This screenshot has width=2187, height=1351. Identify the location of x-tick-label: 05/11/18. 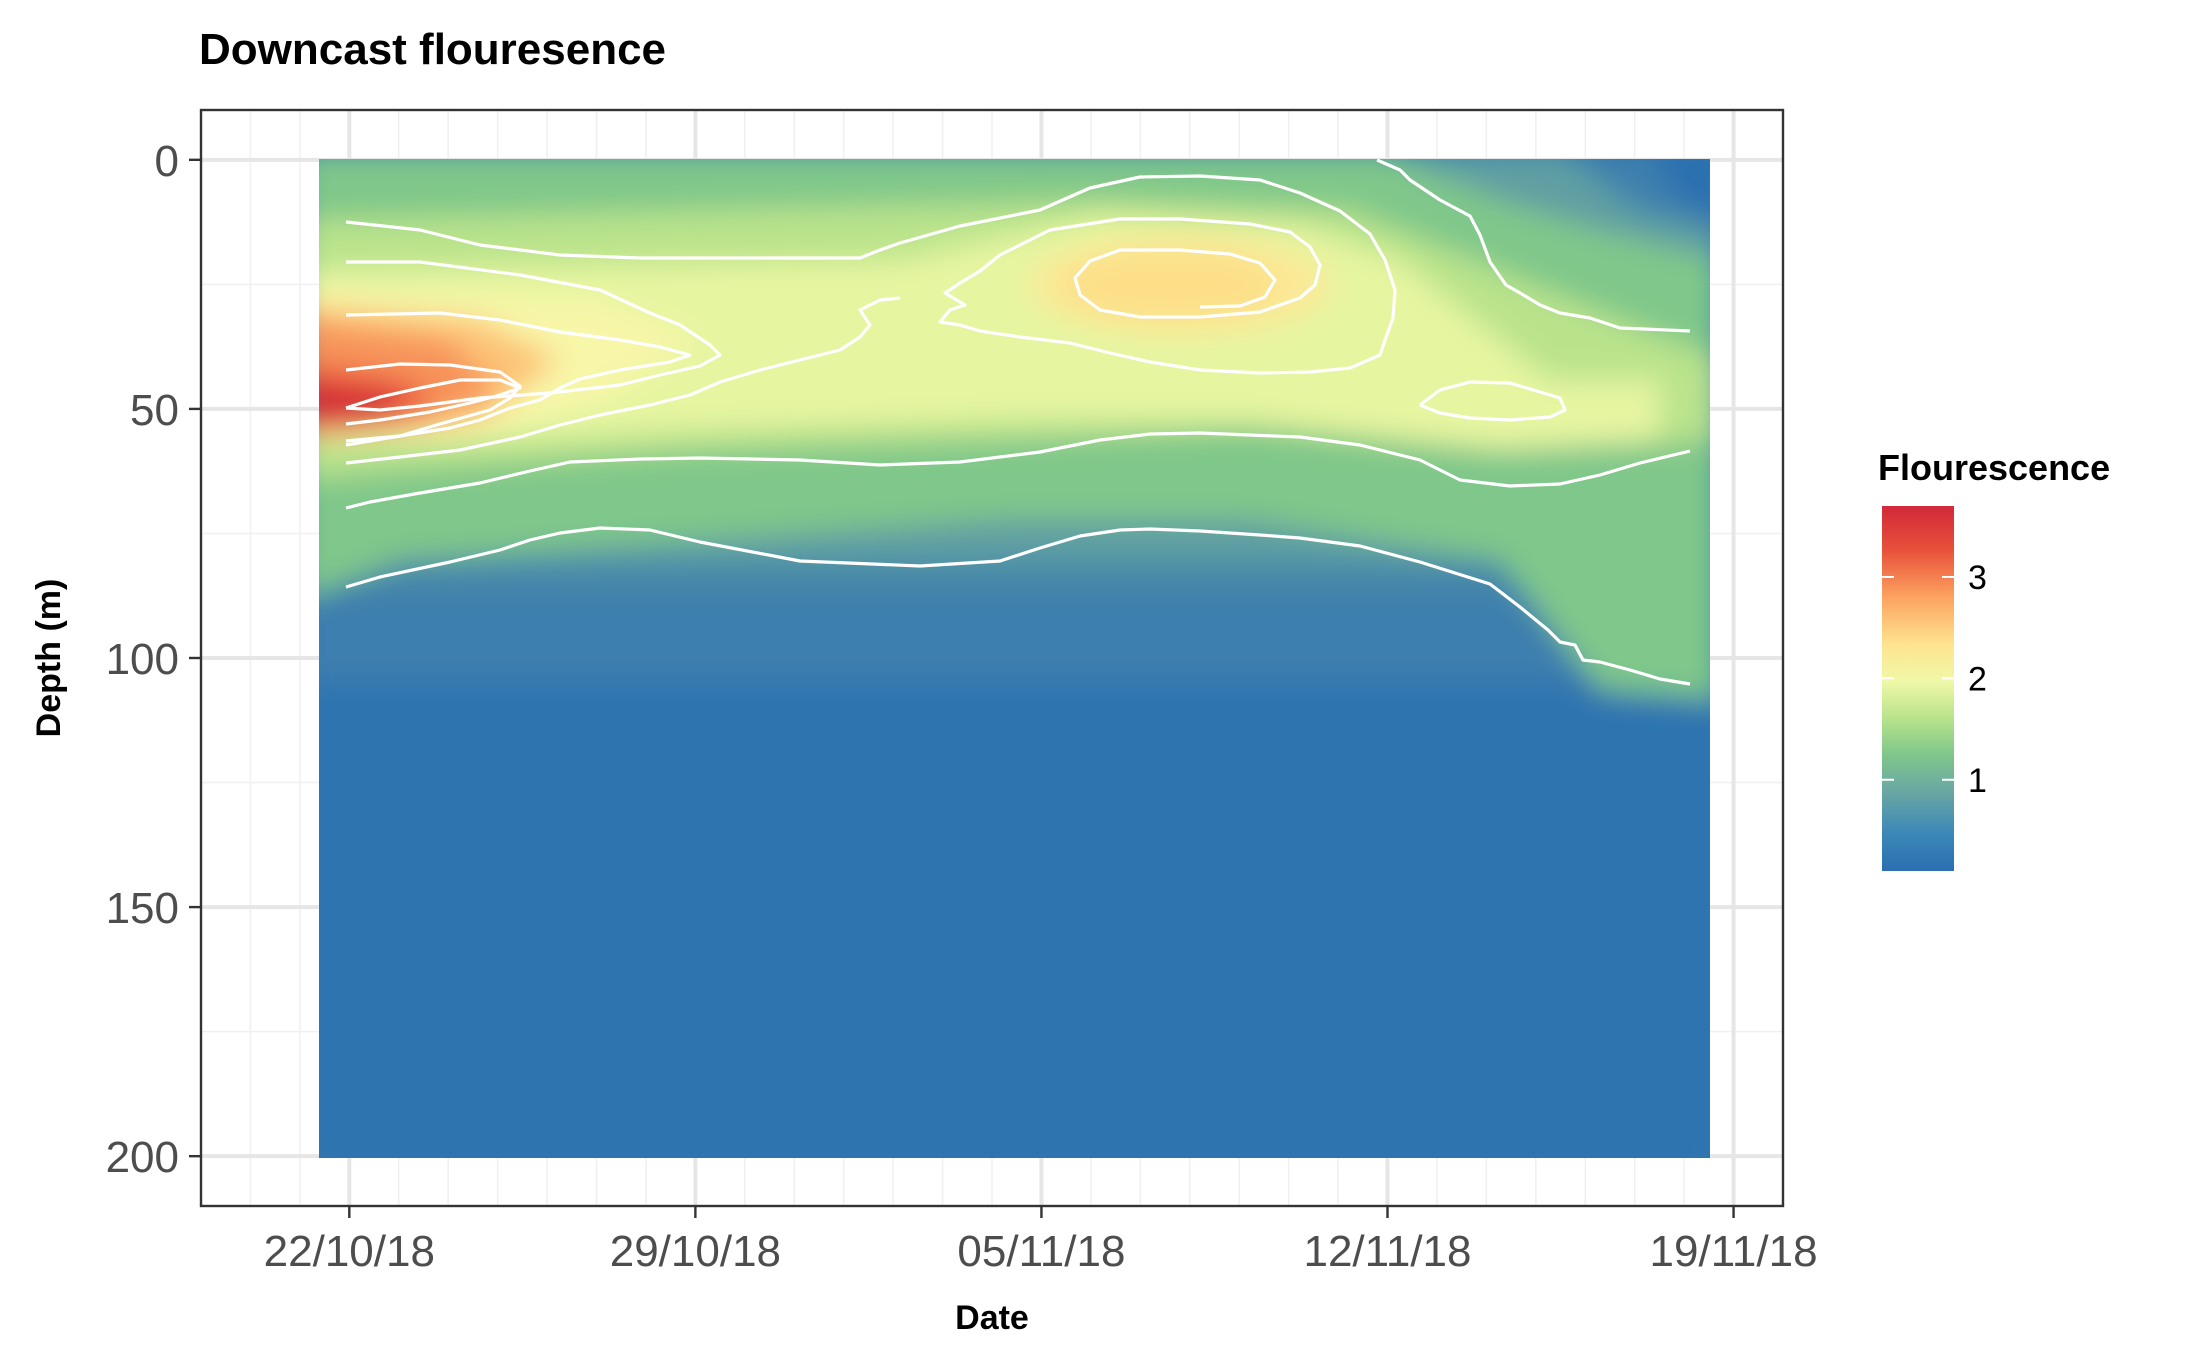
(1041, 1251).